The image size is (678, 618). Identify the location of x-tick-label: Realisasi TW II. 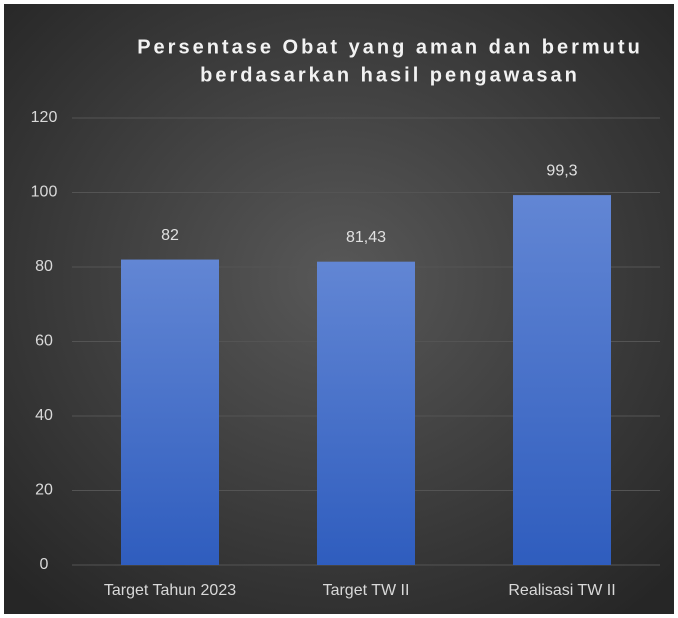
(561, 590).